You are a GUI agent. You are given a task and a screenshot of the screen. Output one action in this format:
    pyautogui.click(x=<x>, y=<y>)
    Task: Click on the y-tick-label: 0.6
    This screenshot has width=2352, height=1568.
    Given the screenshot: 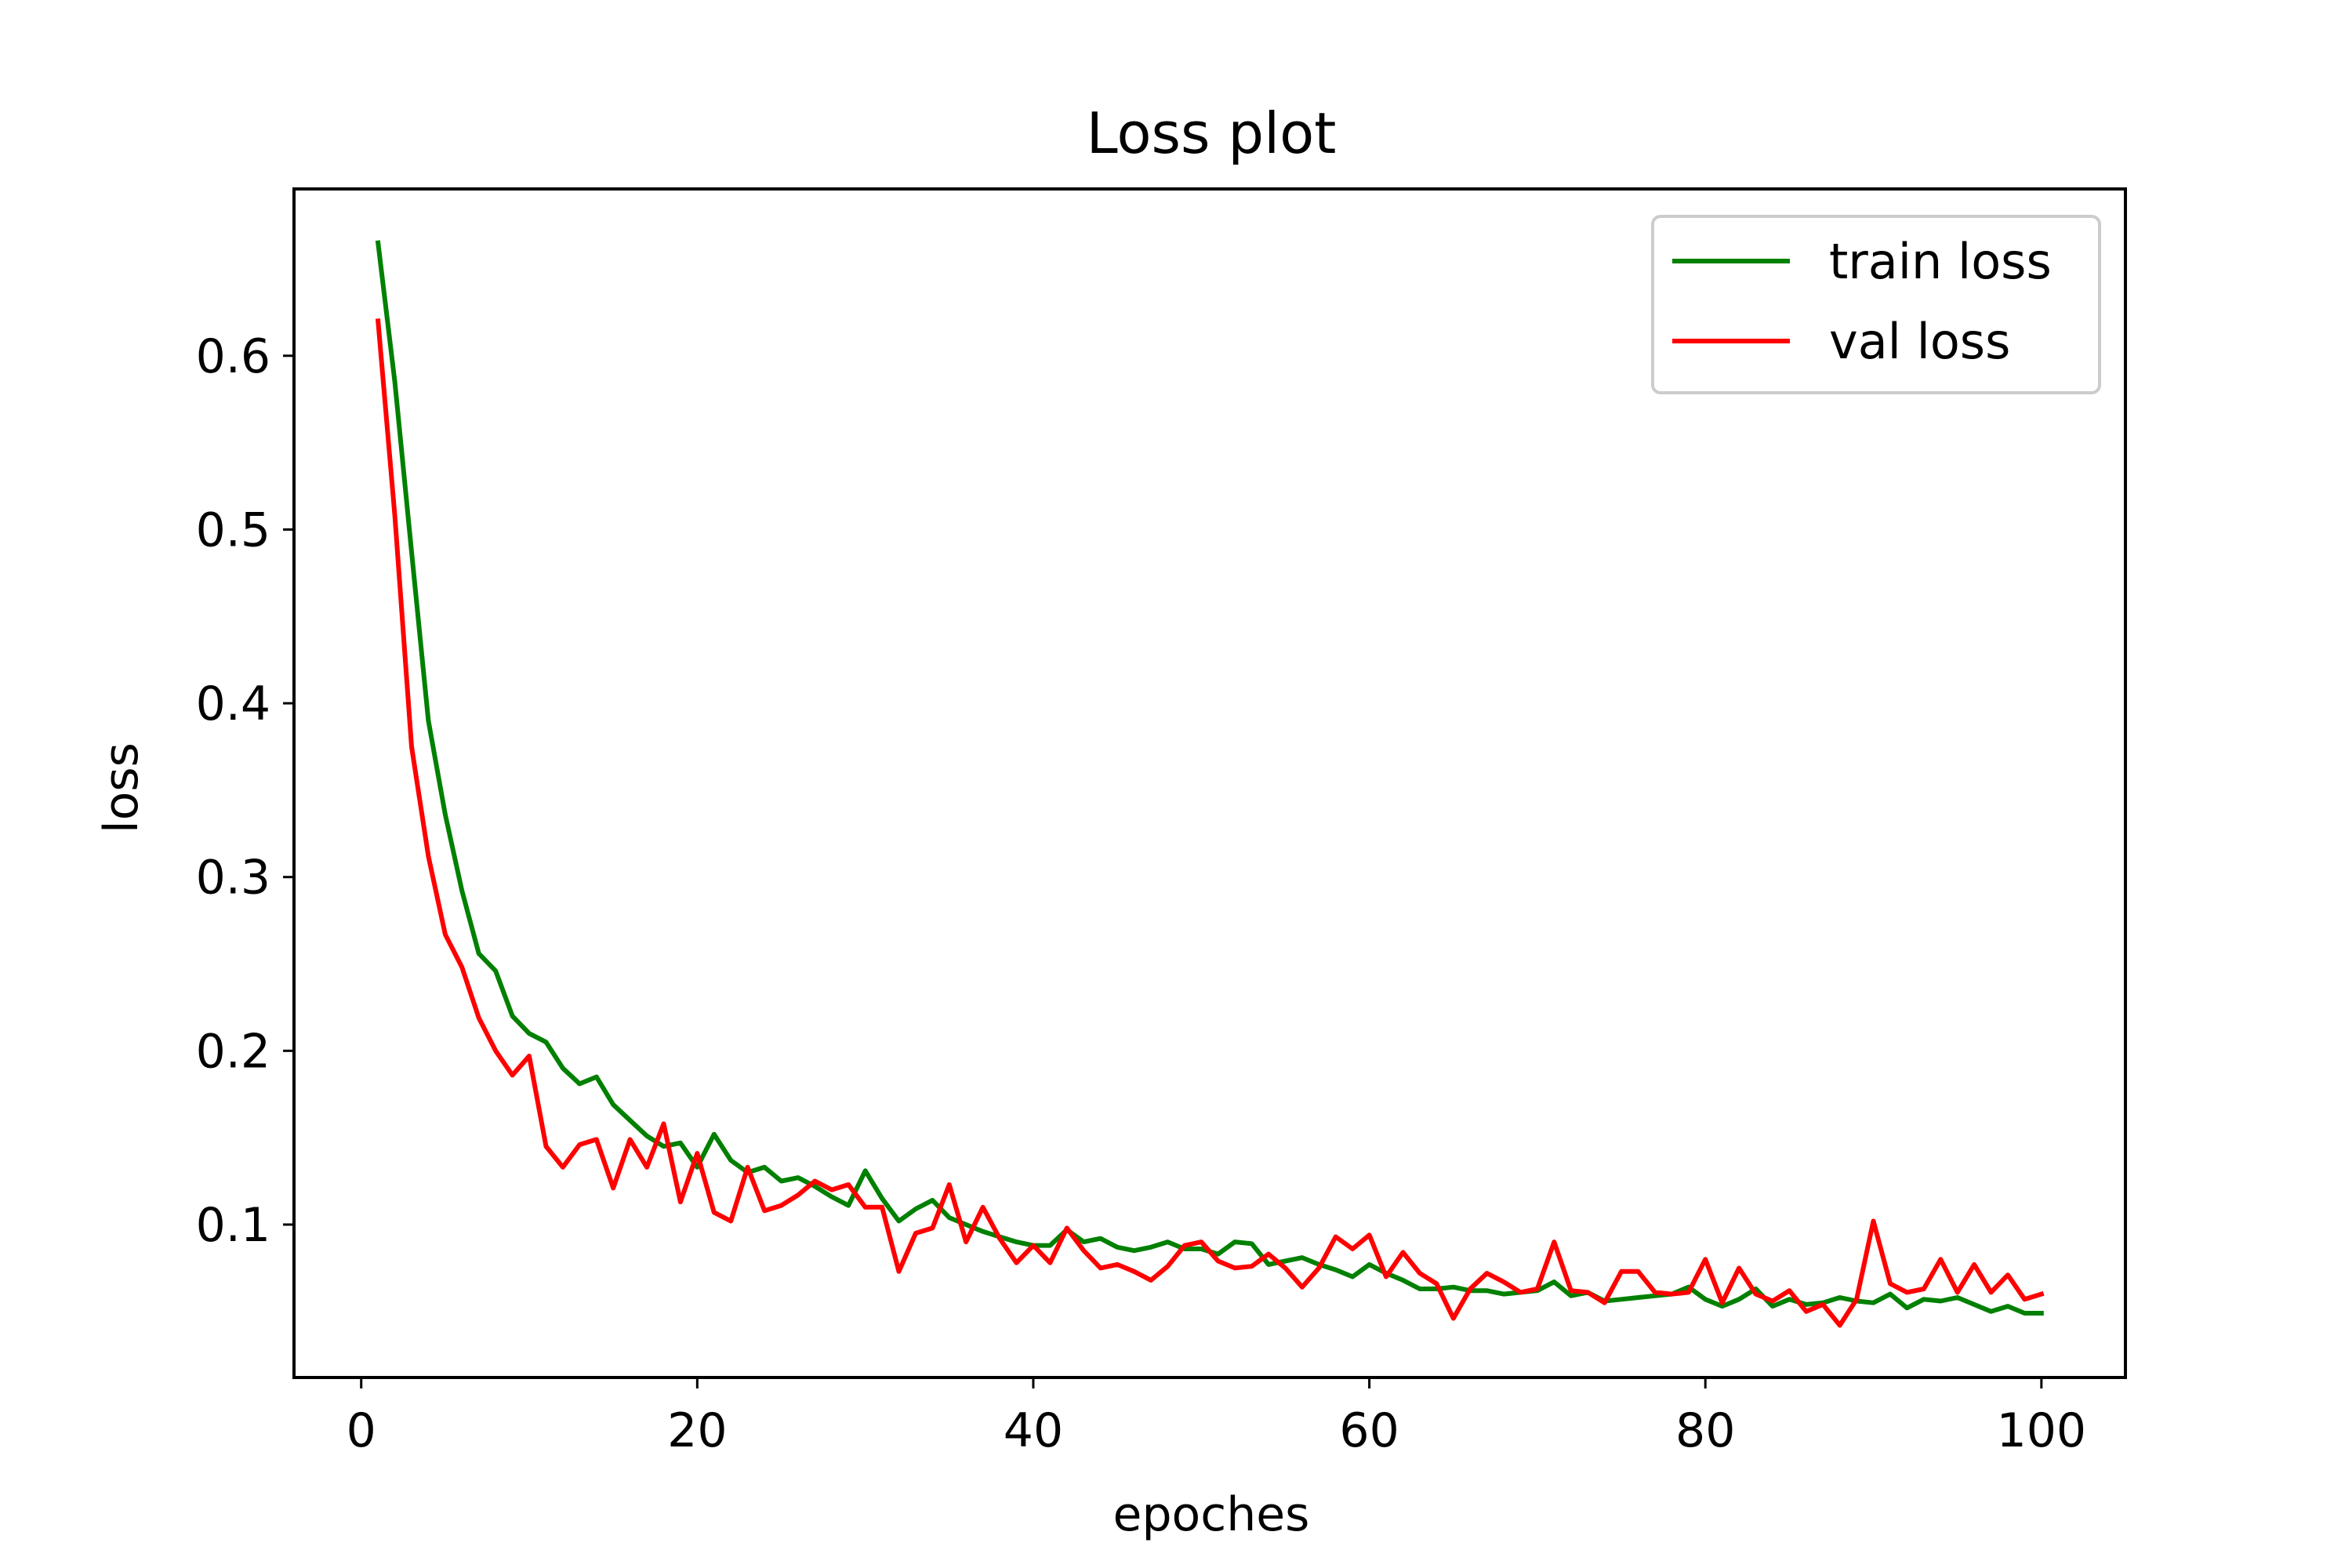 What is the action you would take?
    pyautogui.click(x=233, y=356)
    